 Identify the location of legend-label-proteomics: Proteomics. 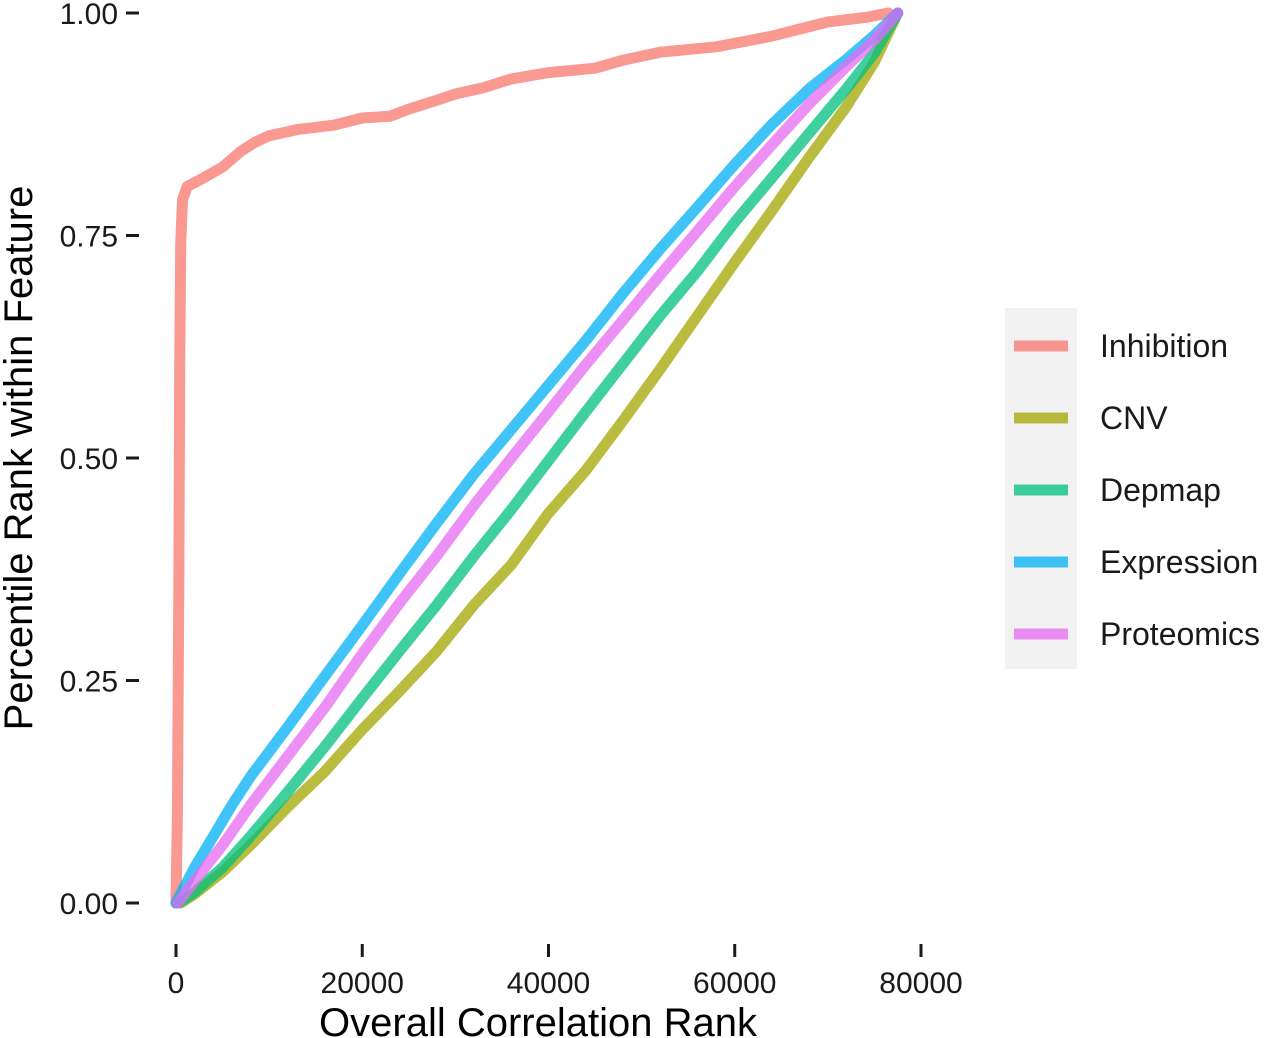
(1180, 634).